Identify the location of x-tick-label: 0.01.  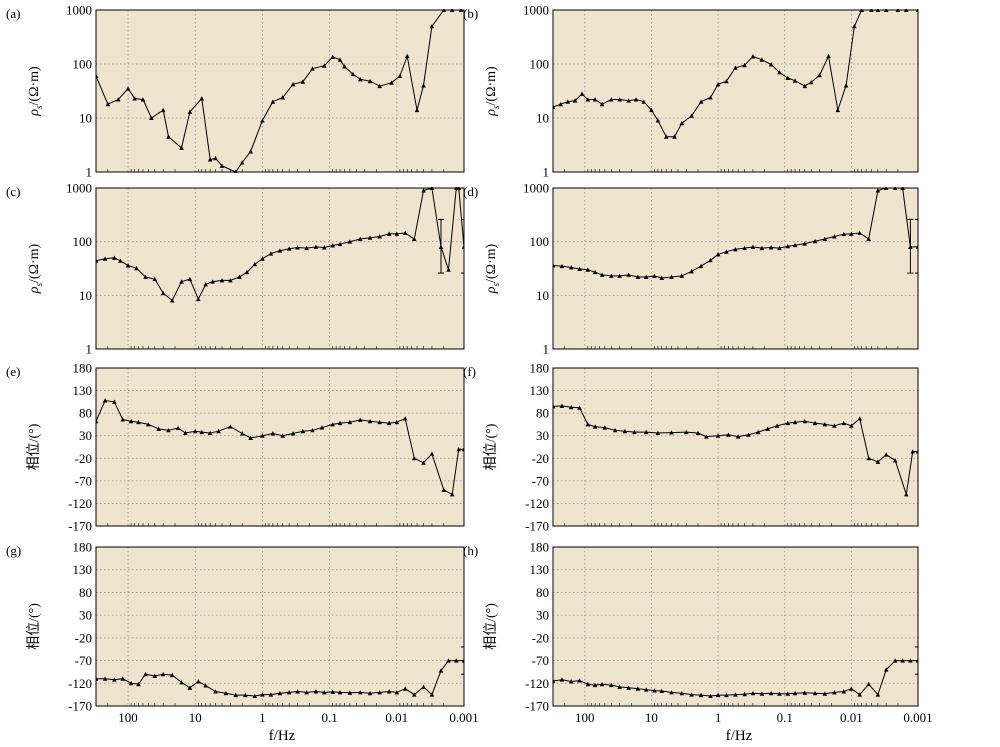
(396, 717).